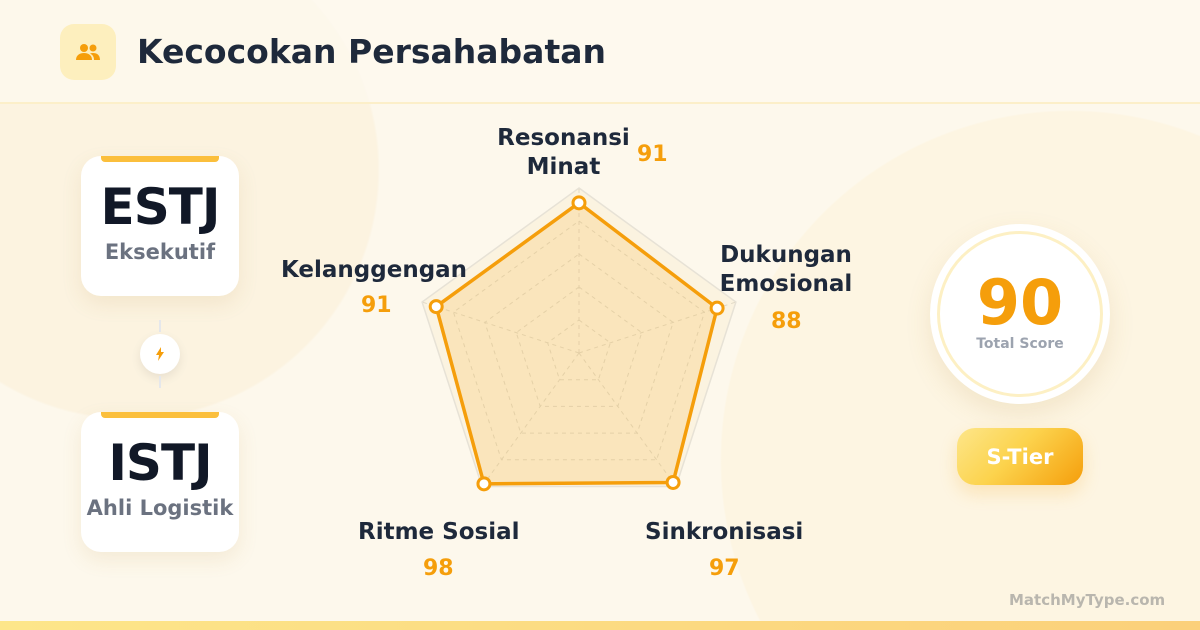 The width and height of the screenshot is (1200, 630). What do you see at coordinates (1020, 302) in the screenshot?
I see `total-score-value: 90` at bounding box center [1020, 302].